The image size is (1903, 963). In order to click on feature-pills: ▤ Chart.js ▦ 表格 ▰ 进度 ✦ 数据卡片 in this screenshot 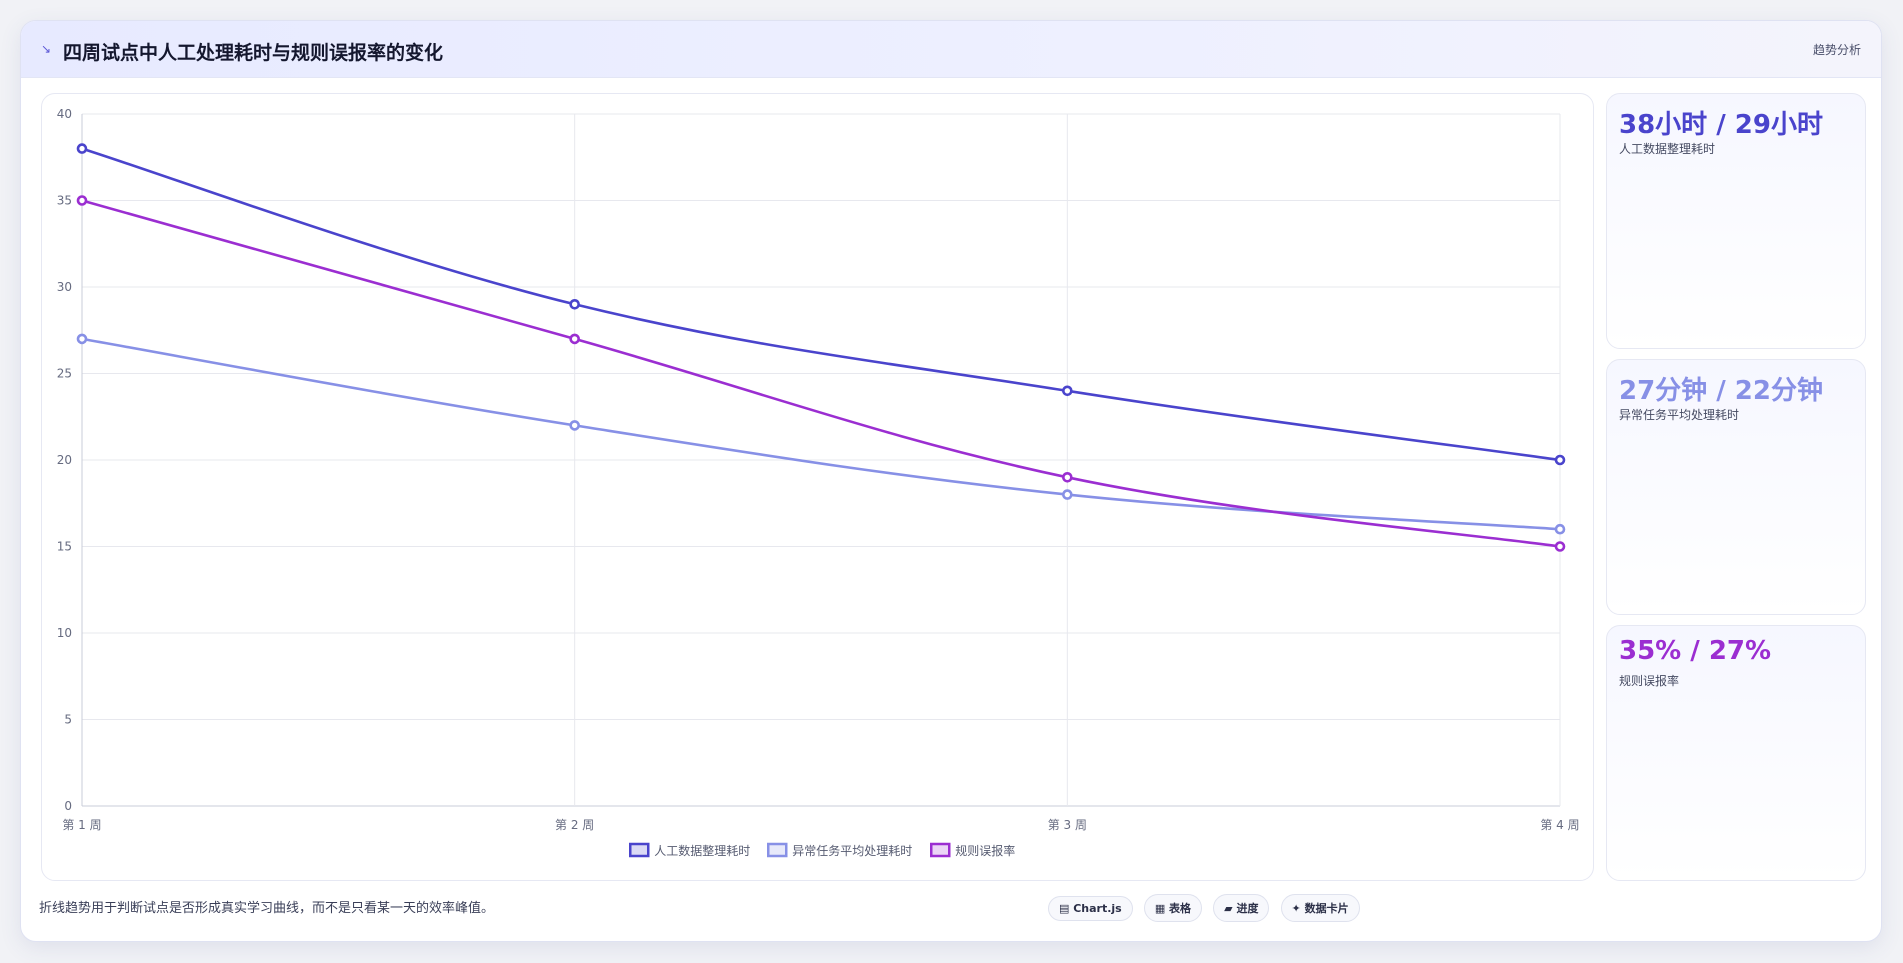, I will do `click(1207, 908)`.